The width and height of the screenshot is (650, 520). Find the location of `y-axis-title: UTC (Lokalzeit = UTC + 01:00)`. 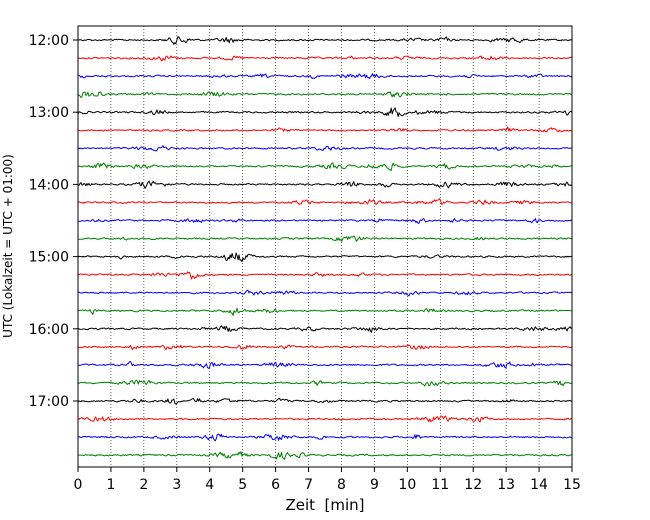

y-axis-title: UTC (Lokalzeit = UTC + 01:00) is located at coordinates (8, 246).